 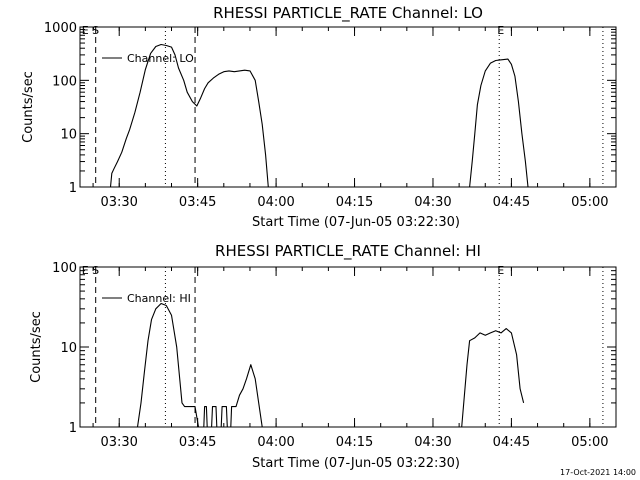 I want to click on legend-label: Channel: LO, so click(x=160, y=58).